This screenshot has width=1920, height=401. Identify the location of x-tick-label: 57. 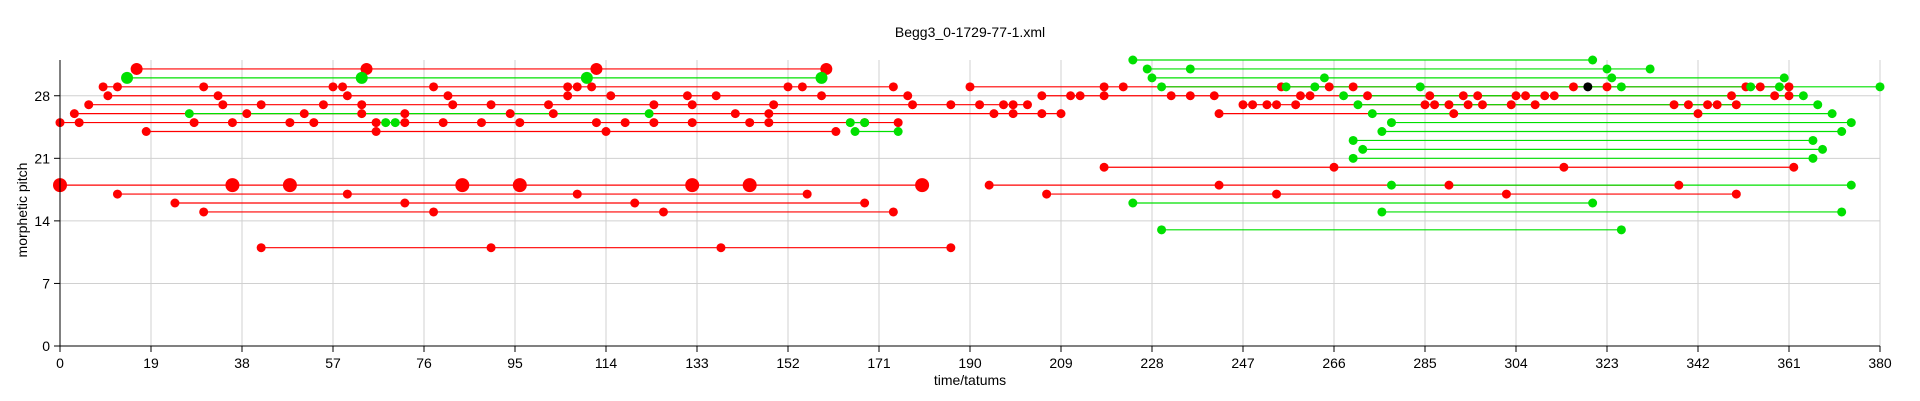
(333, 363).